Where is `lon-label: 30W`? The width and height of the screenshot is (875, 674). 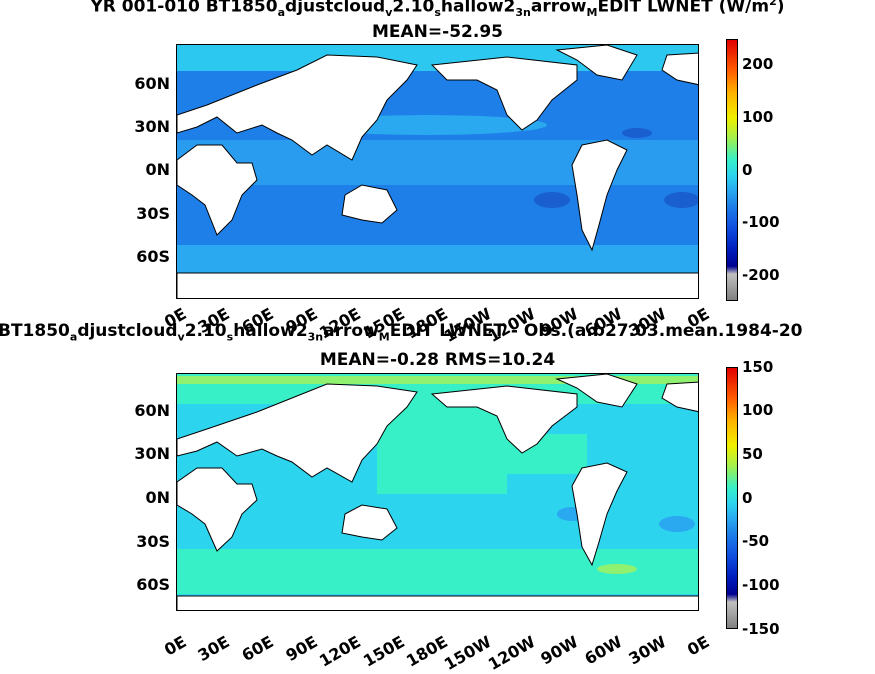
lon-label: 30W is located at coordinates (646, 650).